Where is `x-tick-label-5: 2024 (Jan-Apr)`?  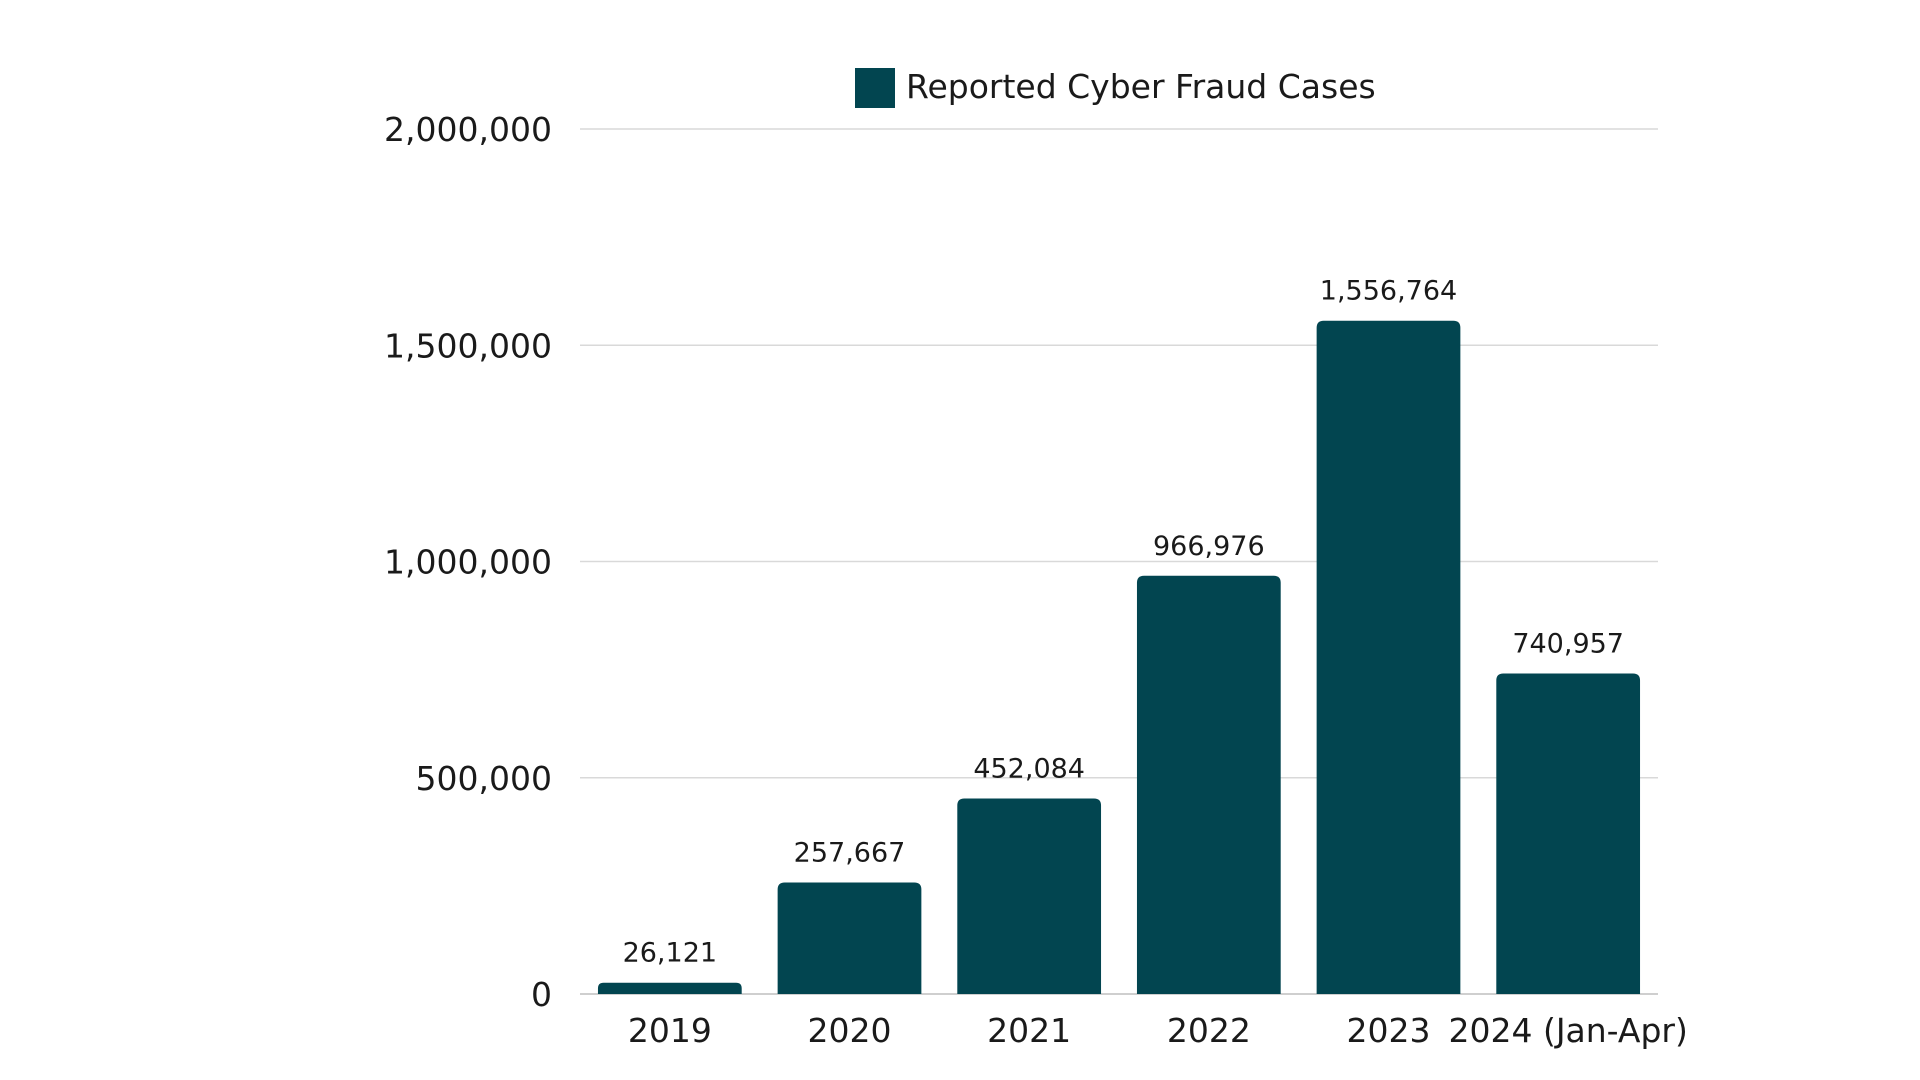
x-tick-label-5: 2024 (Jan-Apr) is located at coordinates (1567, 1030).